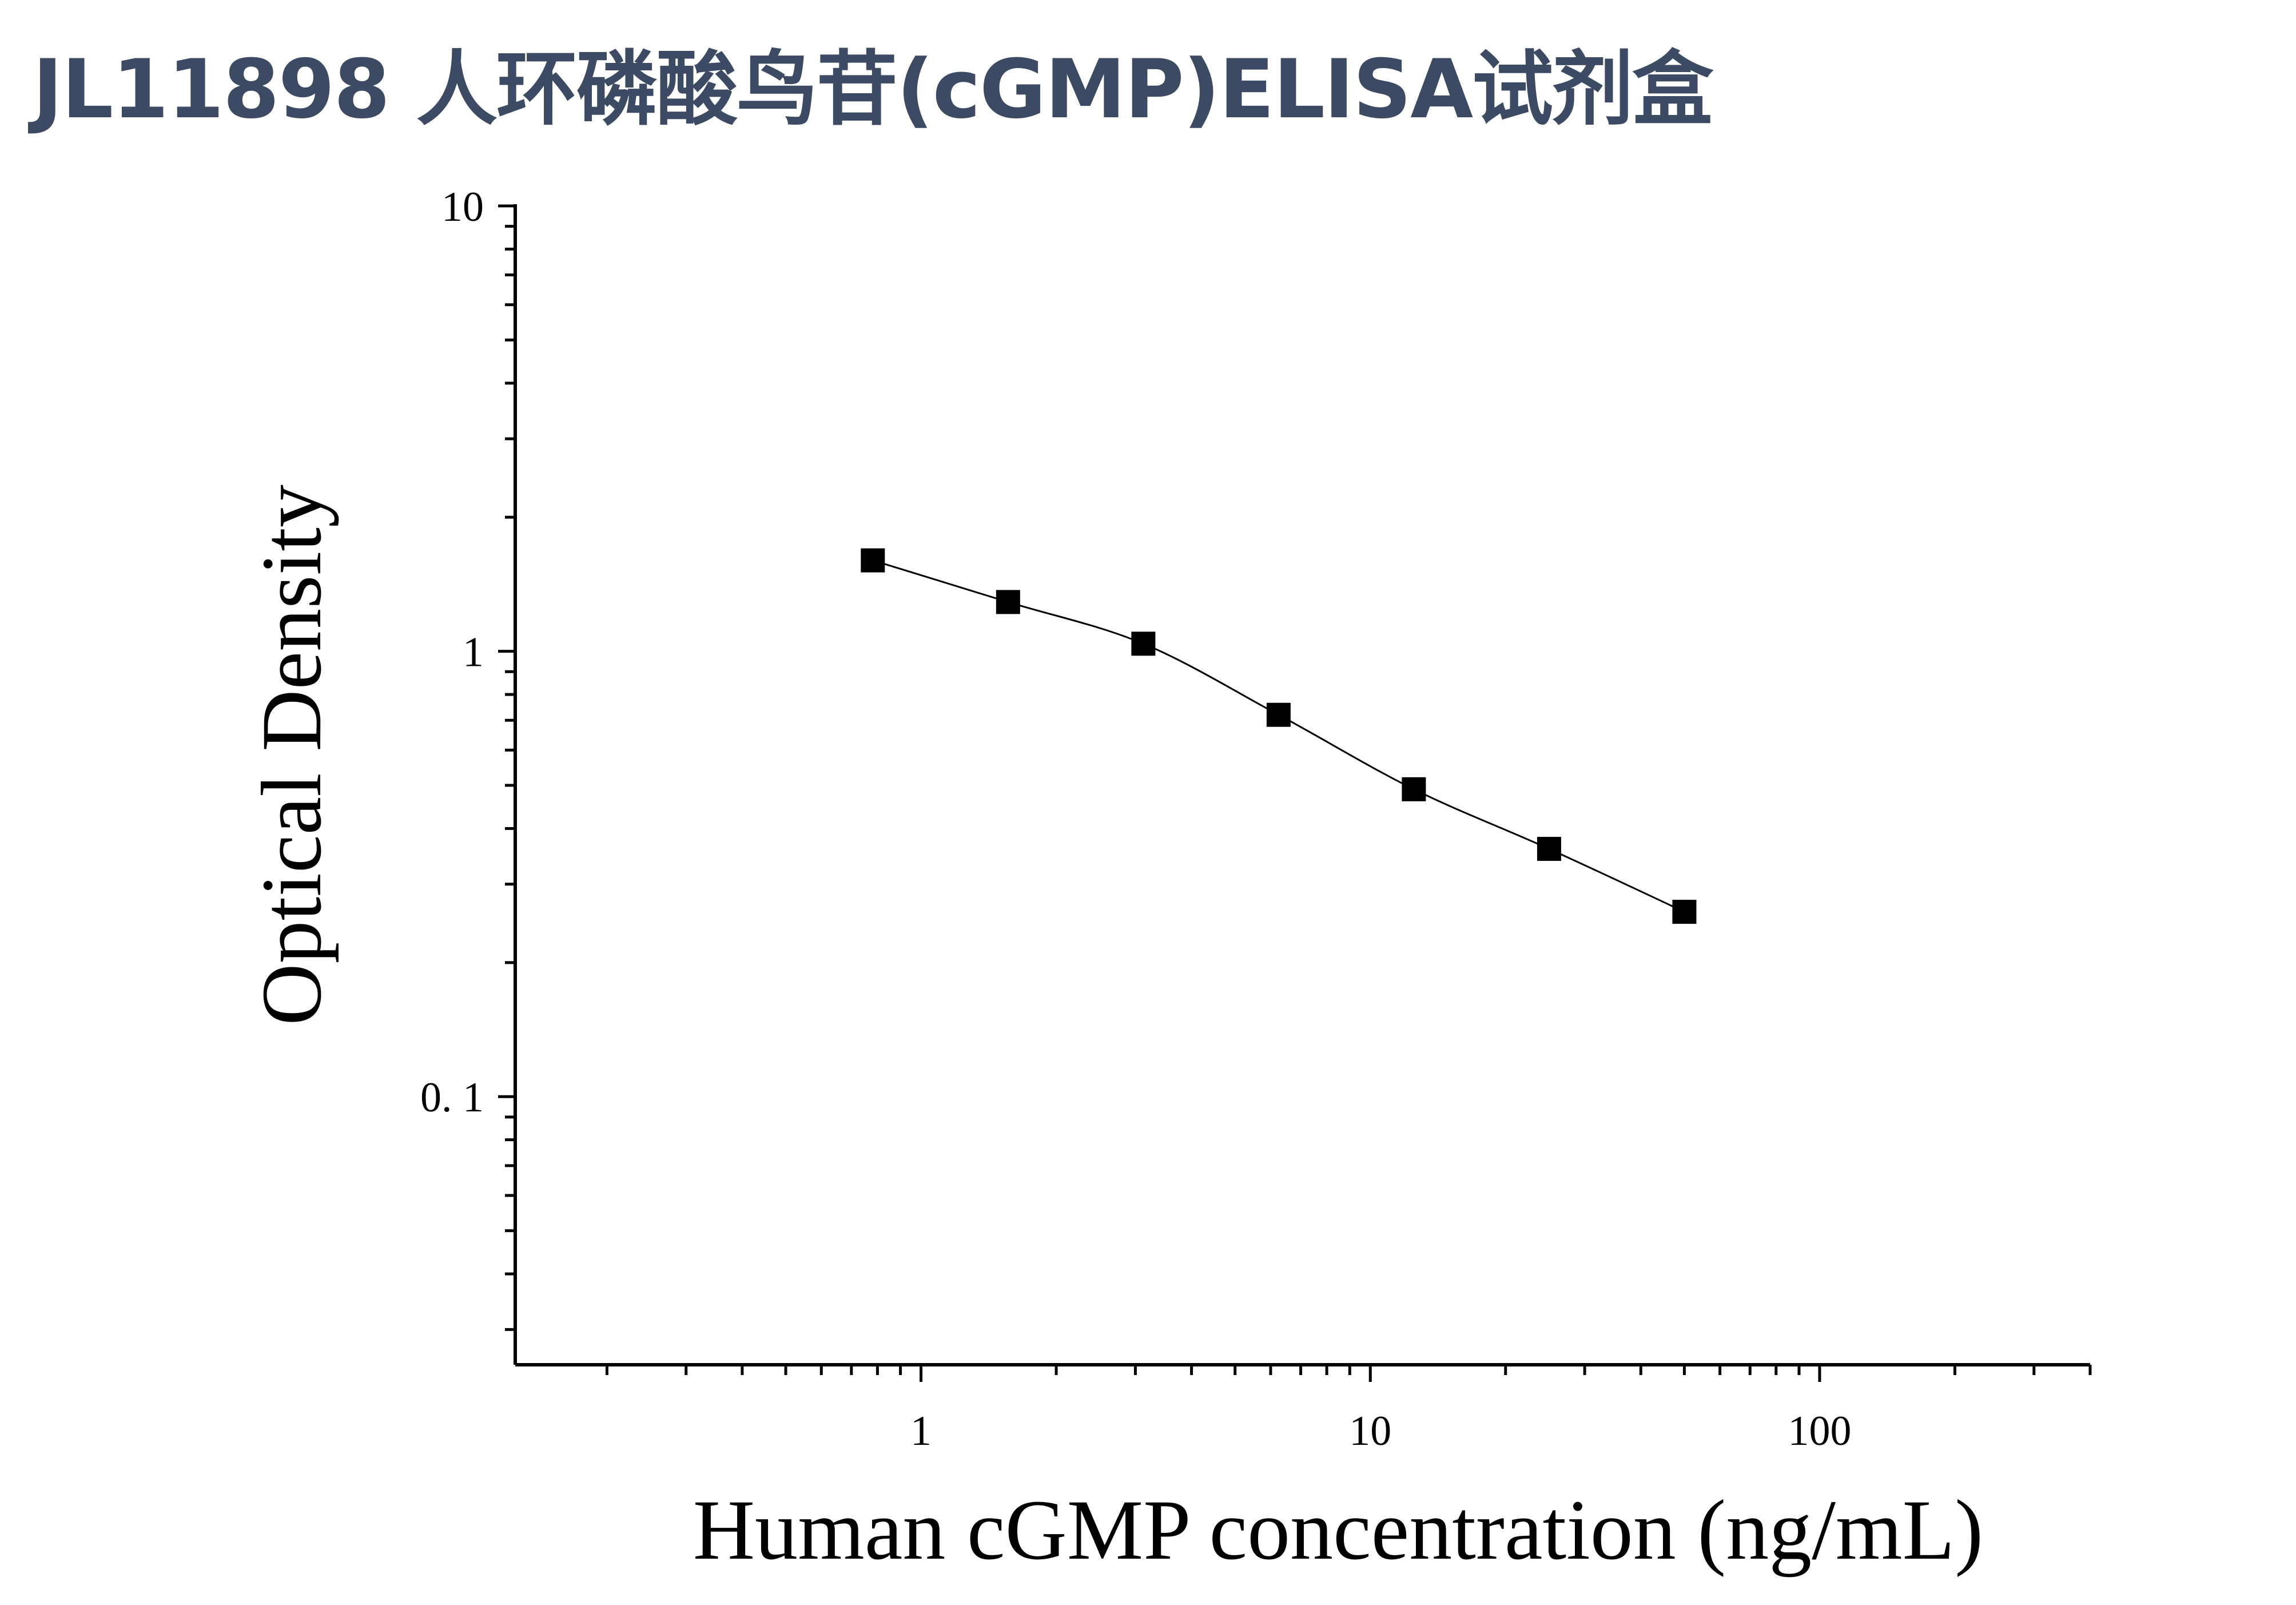 This screenshot has width=2296, height=1605. I want to click on y-axis-label: Optical Density, so click(292, 755).